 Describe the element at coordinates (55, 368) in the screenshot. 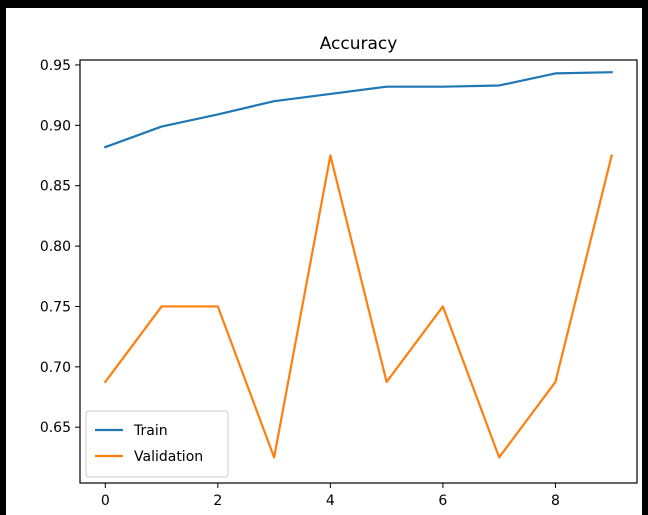

I see `y-tick-label: 0.70` at that location.